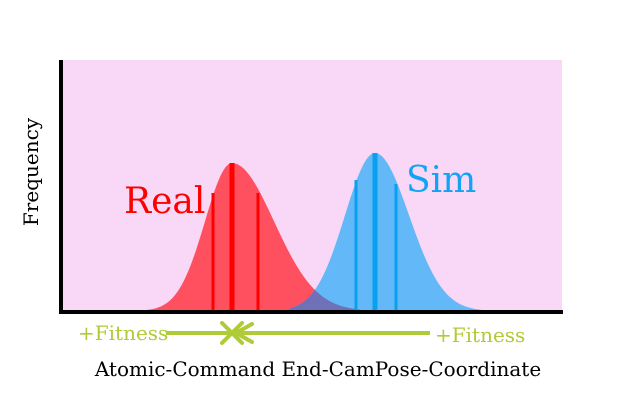  What do you see at coordinates (164, 201) in the screenshot?
I see `real-label: Real` at bounding box center [164, 201].